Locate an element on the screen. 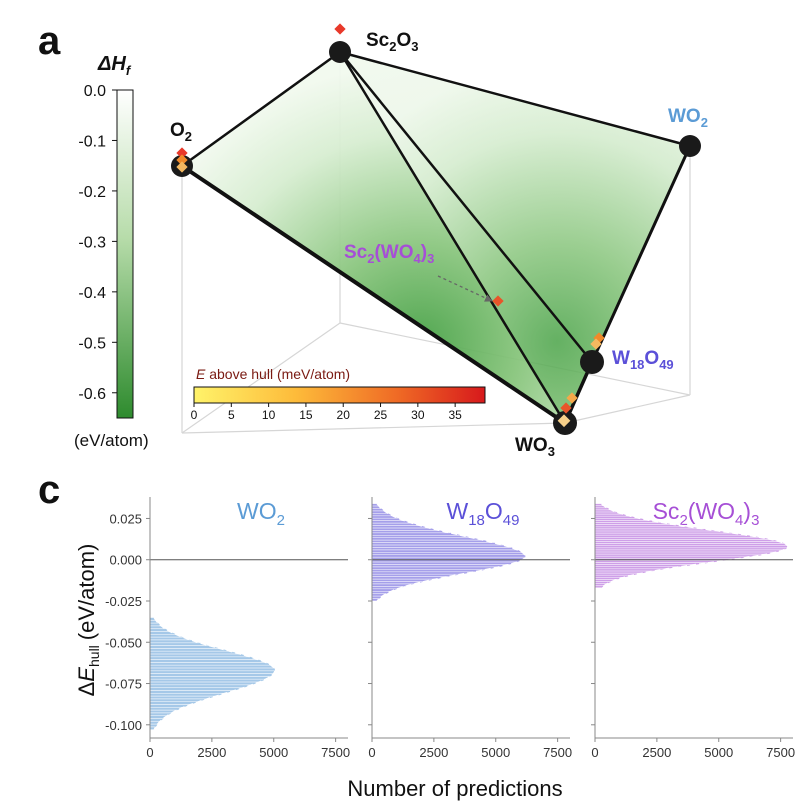 The height and width of the screenshot is (806, 800). hull-tick-label: 15 is located at coordinates (306, 415).